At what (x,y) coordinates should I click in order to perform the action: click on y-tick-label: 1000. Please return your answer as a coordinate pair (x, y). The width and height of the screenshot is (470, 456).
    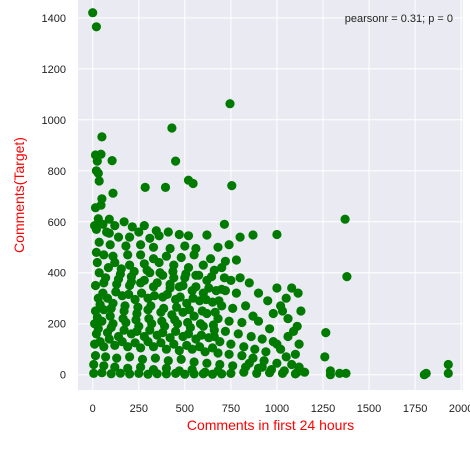
    Looking at the image, I should click on (54, 121).